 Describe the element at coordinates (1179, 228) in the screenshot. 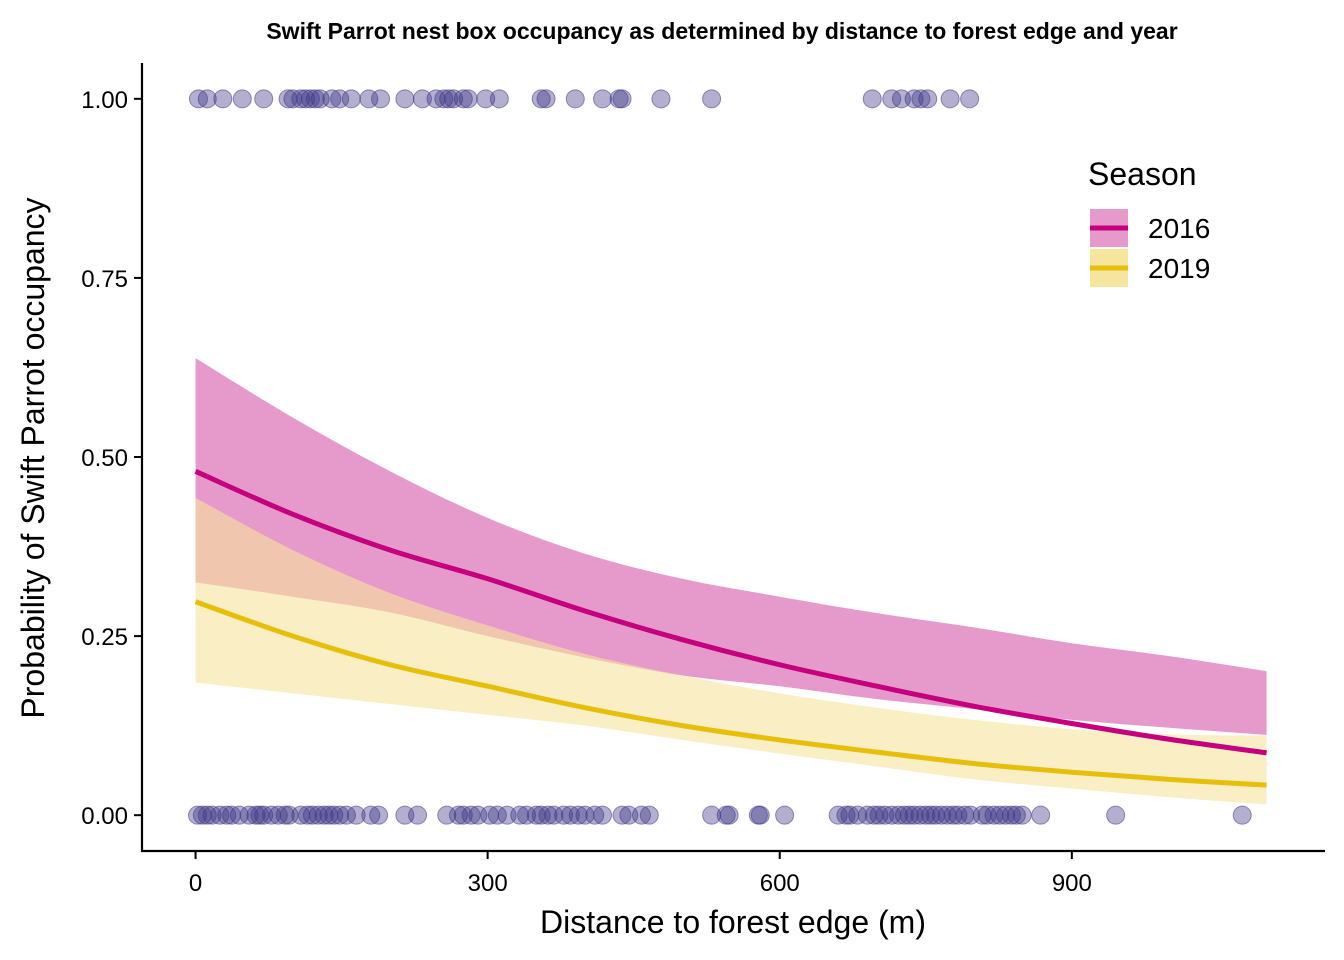

I see `legend-label-2016: 2016` at that location.